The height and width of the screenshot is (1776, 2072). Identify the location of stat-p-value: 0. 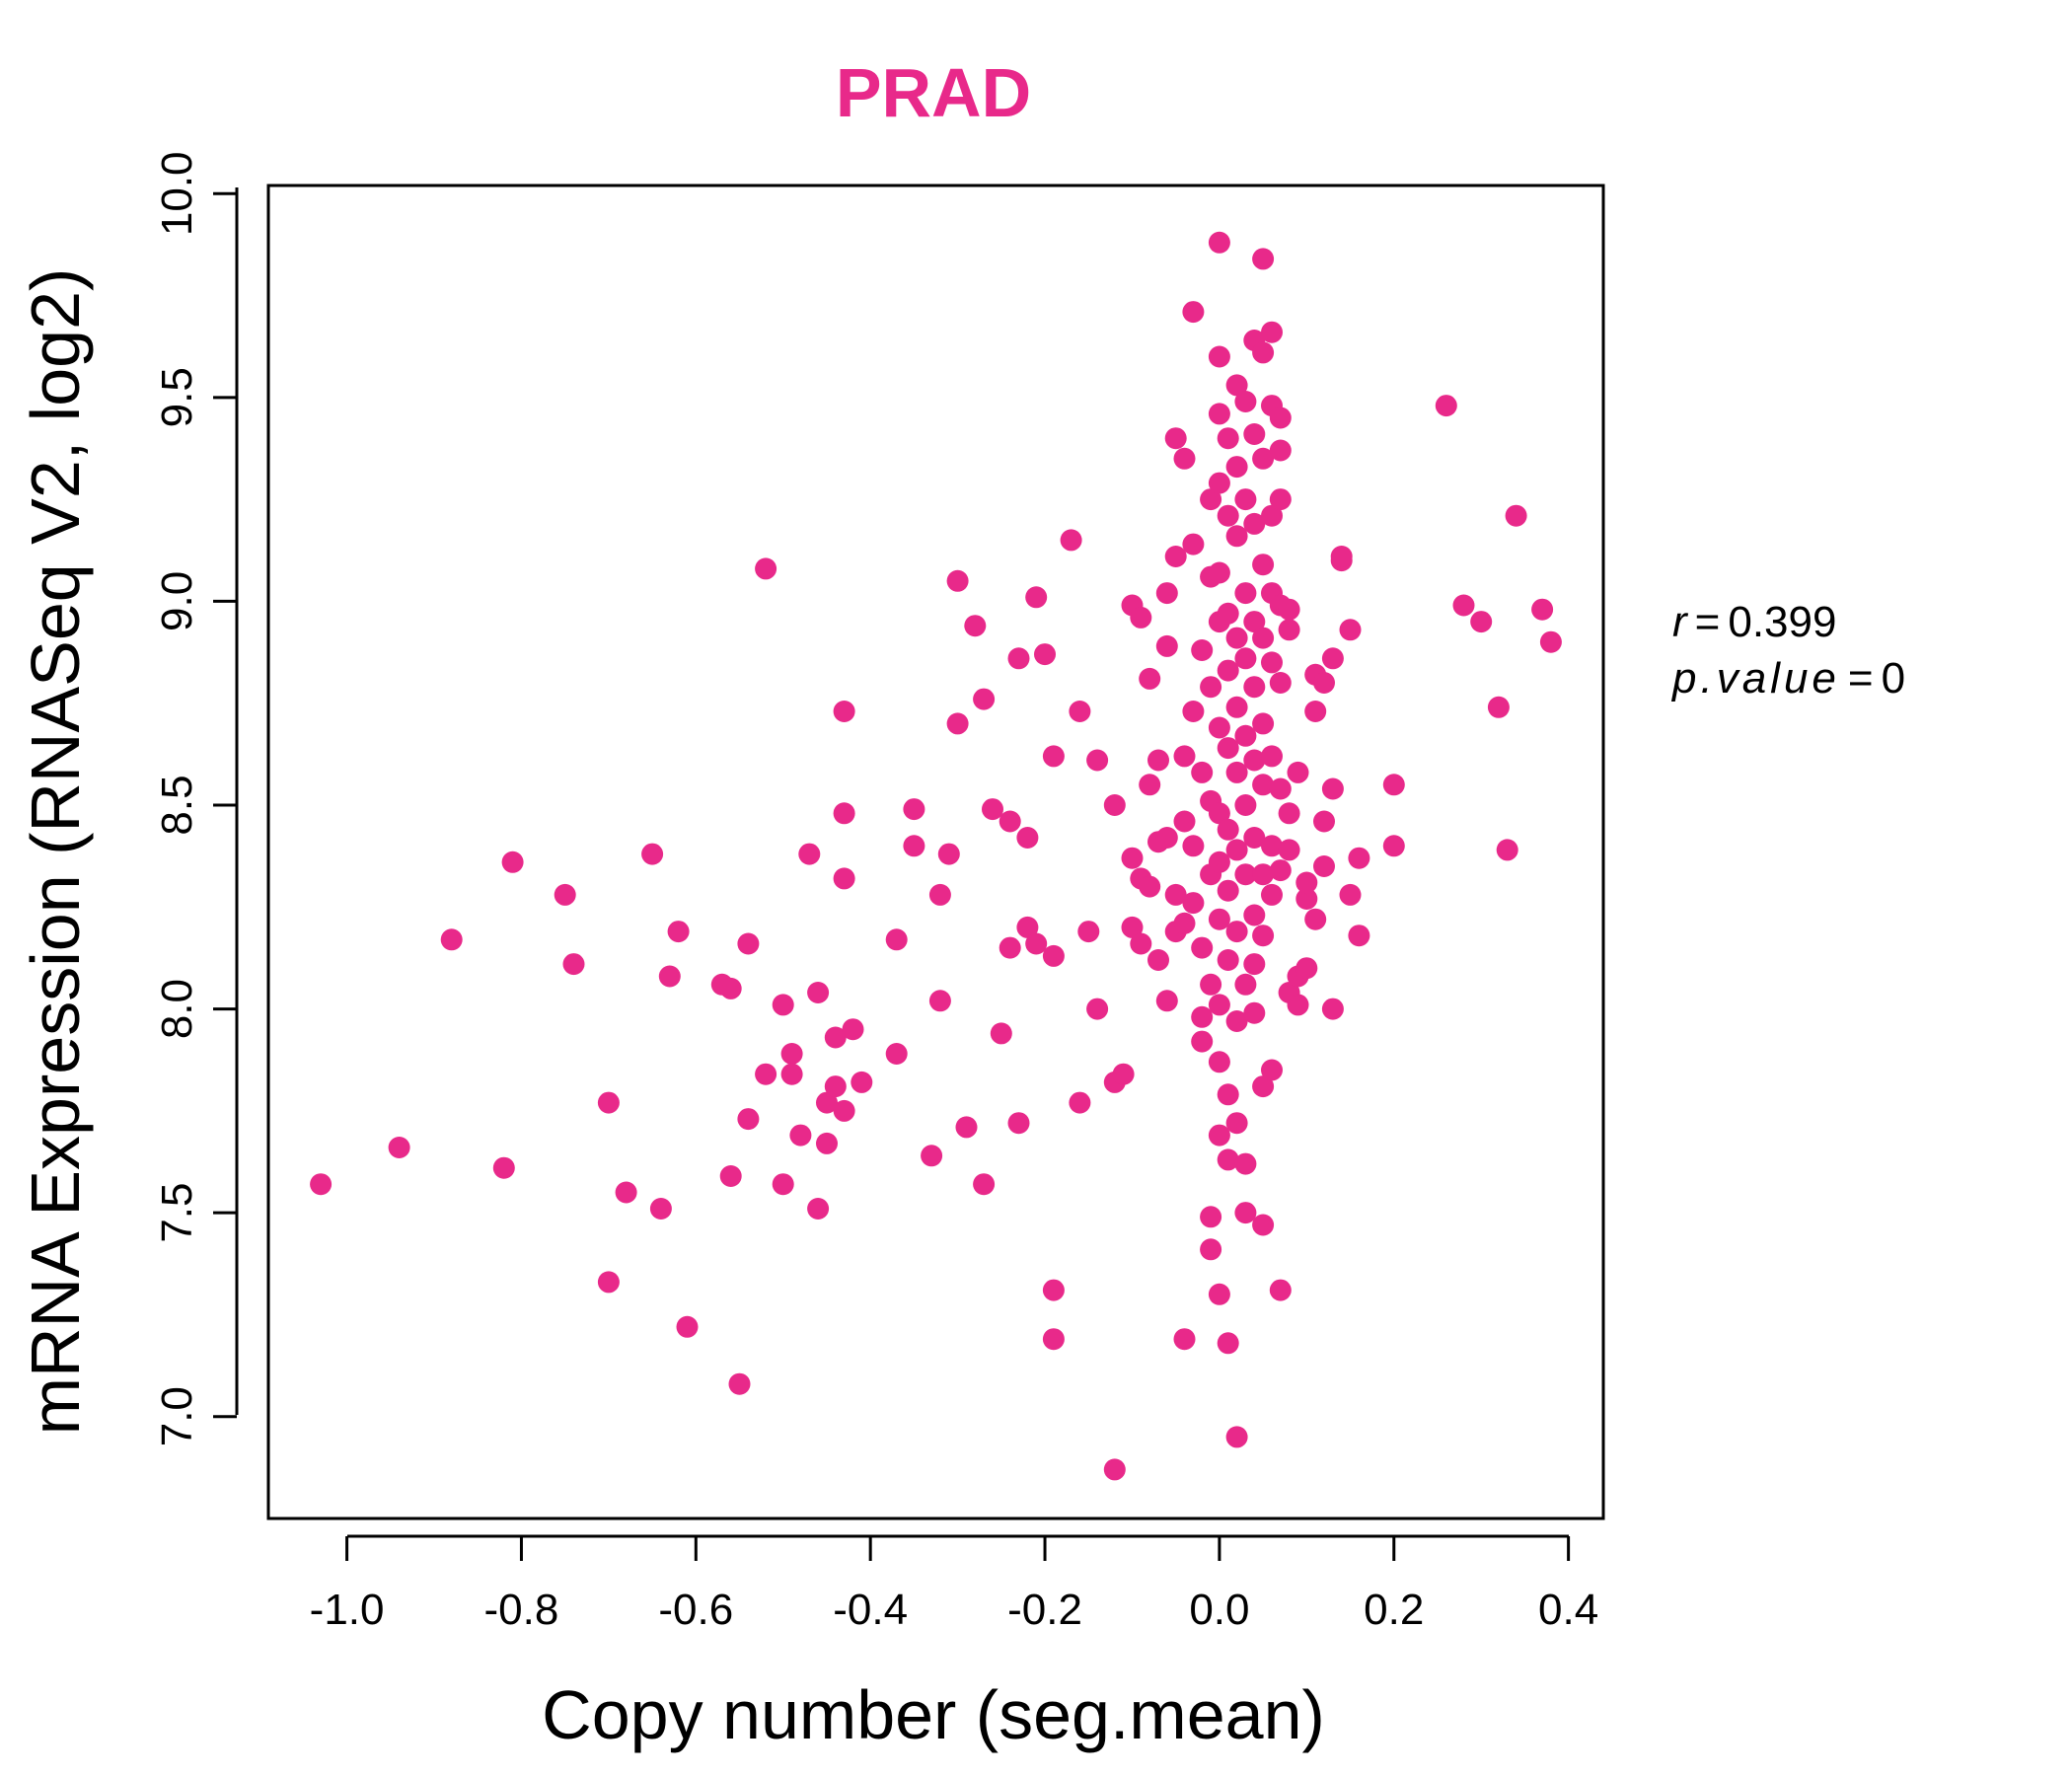
(1894, 679).